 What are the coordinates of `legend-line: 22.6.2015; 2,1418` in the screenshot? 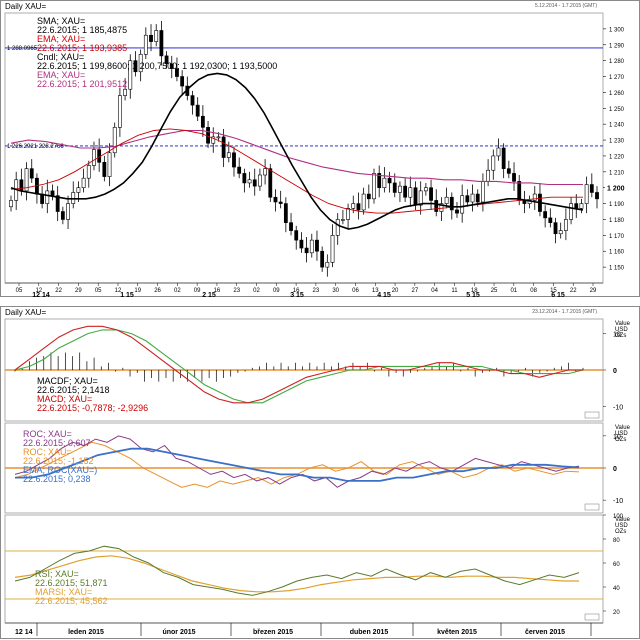 It's located at (73, 390).